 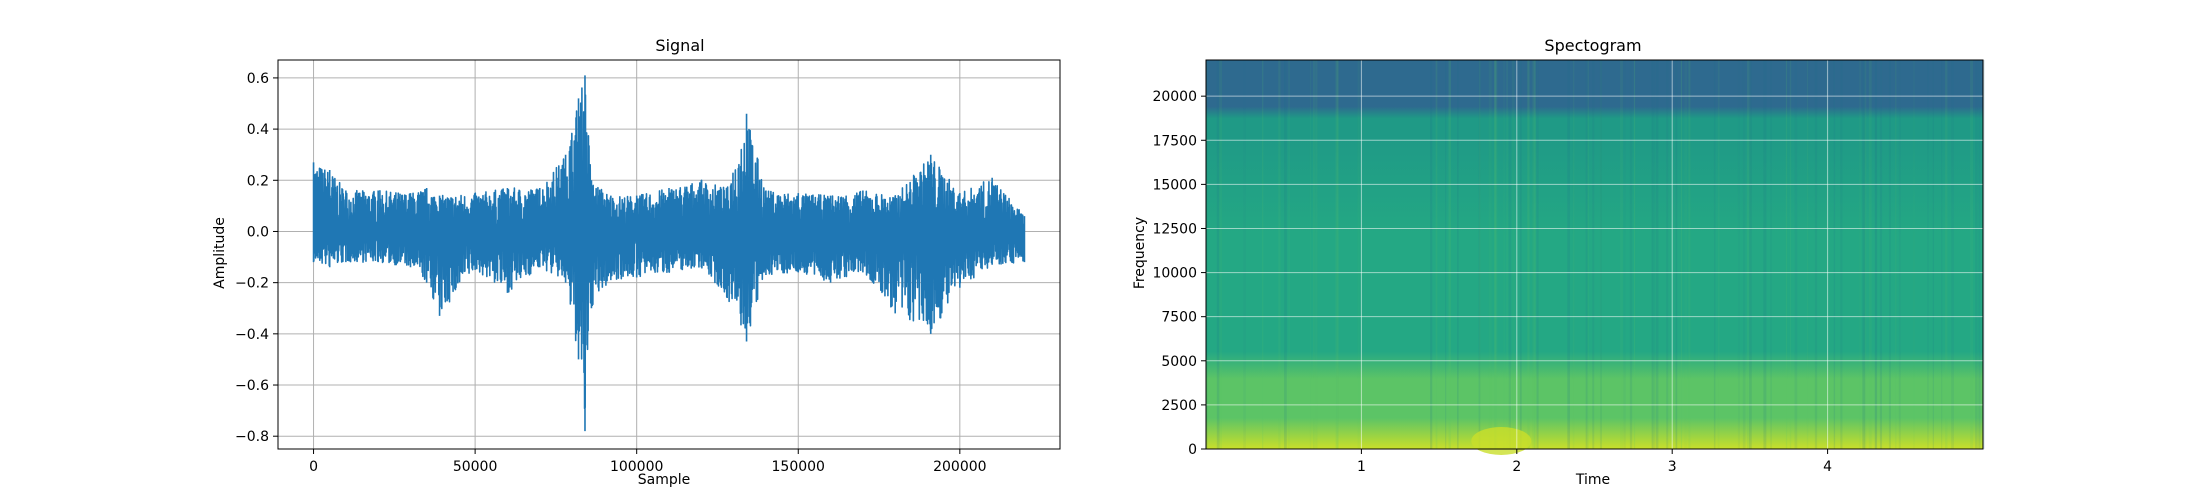 I want to click on signal-x-tick-label: 150000, so click(x=798, y=467).